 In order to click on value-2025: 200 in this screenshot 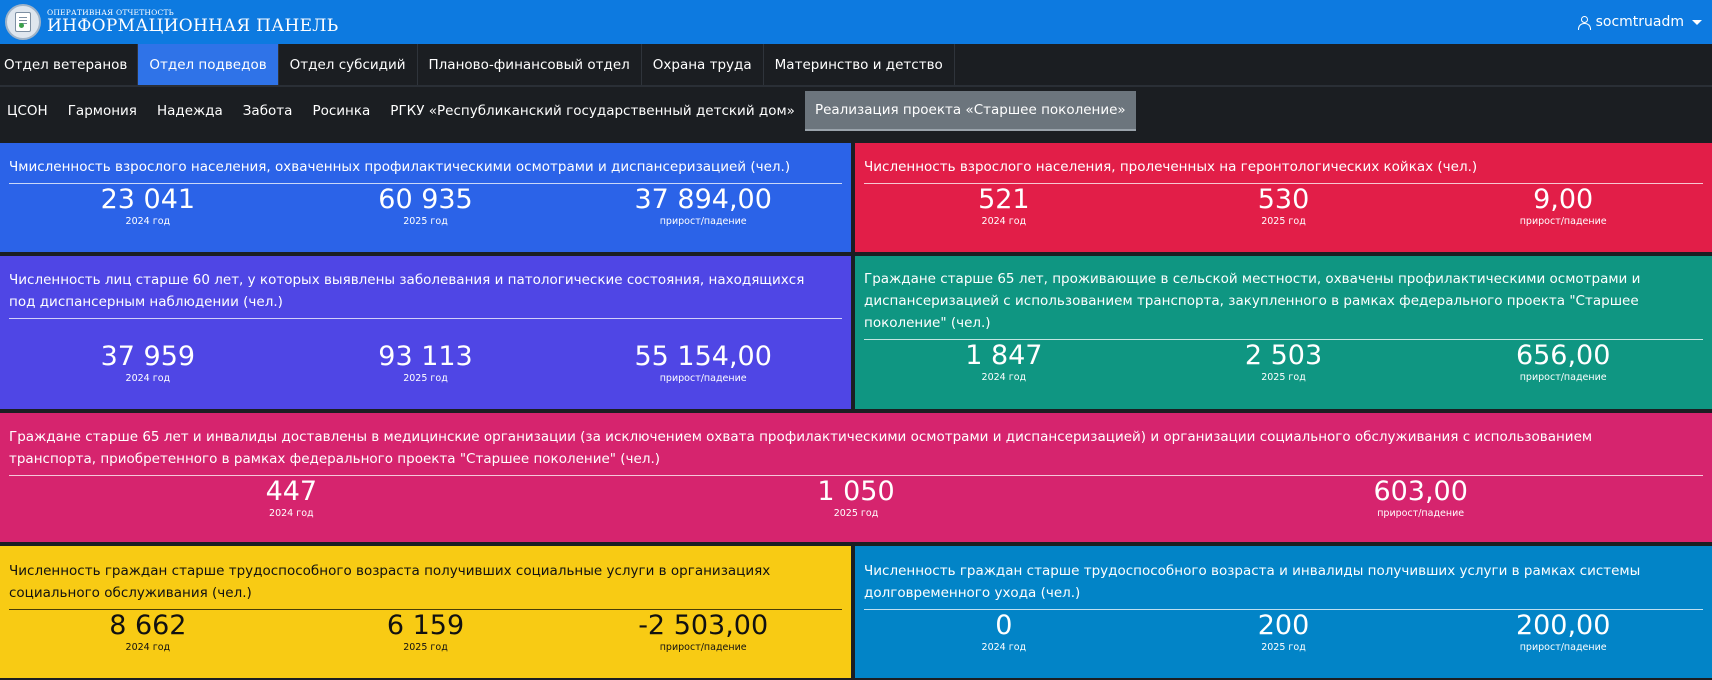, I will do `click(1283, 625)`.